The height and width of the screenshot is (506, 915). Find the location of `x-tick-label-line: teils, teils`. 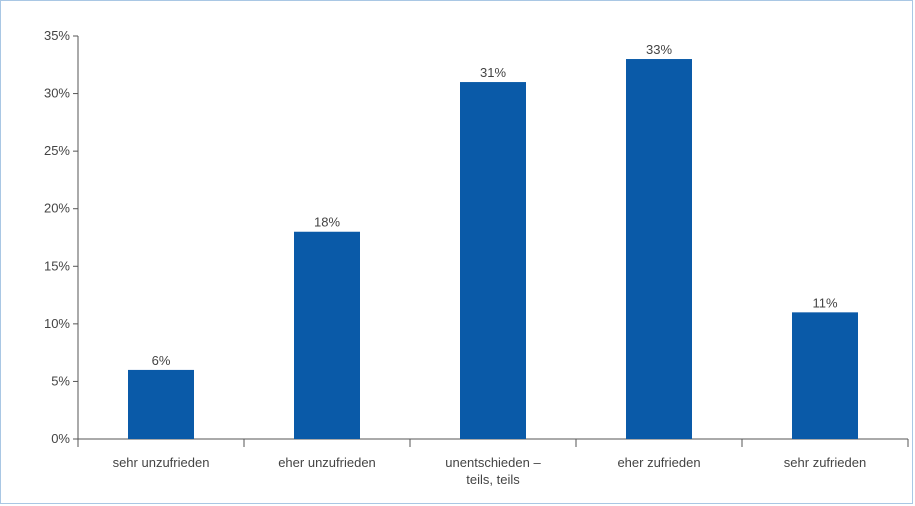

x-tick-label-line: teils, teils is located at coordinates (493, 479).